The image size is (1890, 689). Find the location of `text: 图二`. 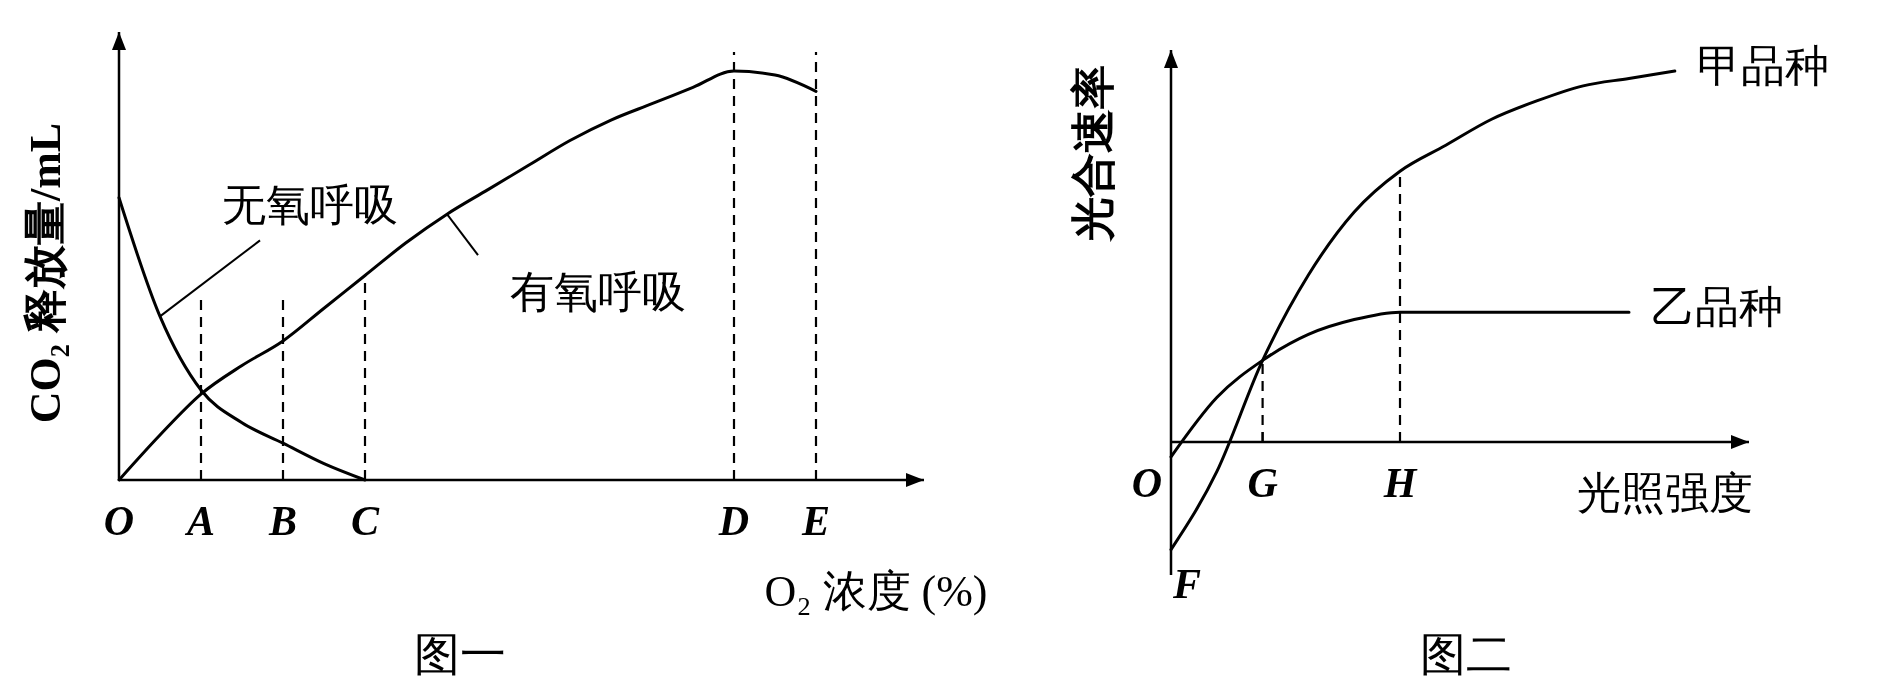

text: 图二 is located at coordinates (1466, 654).